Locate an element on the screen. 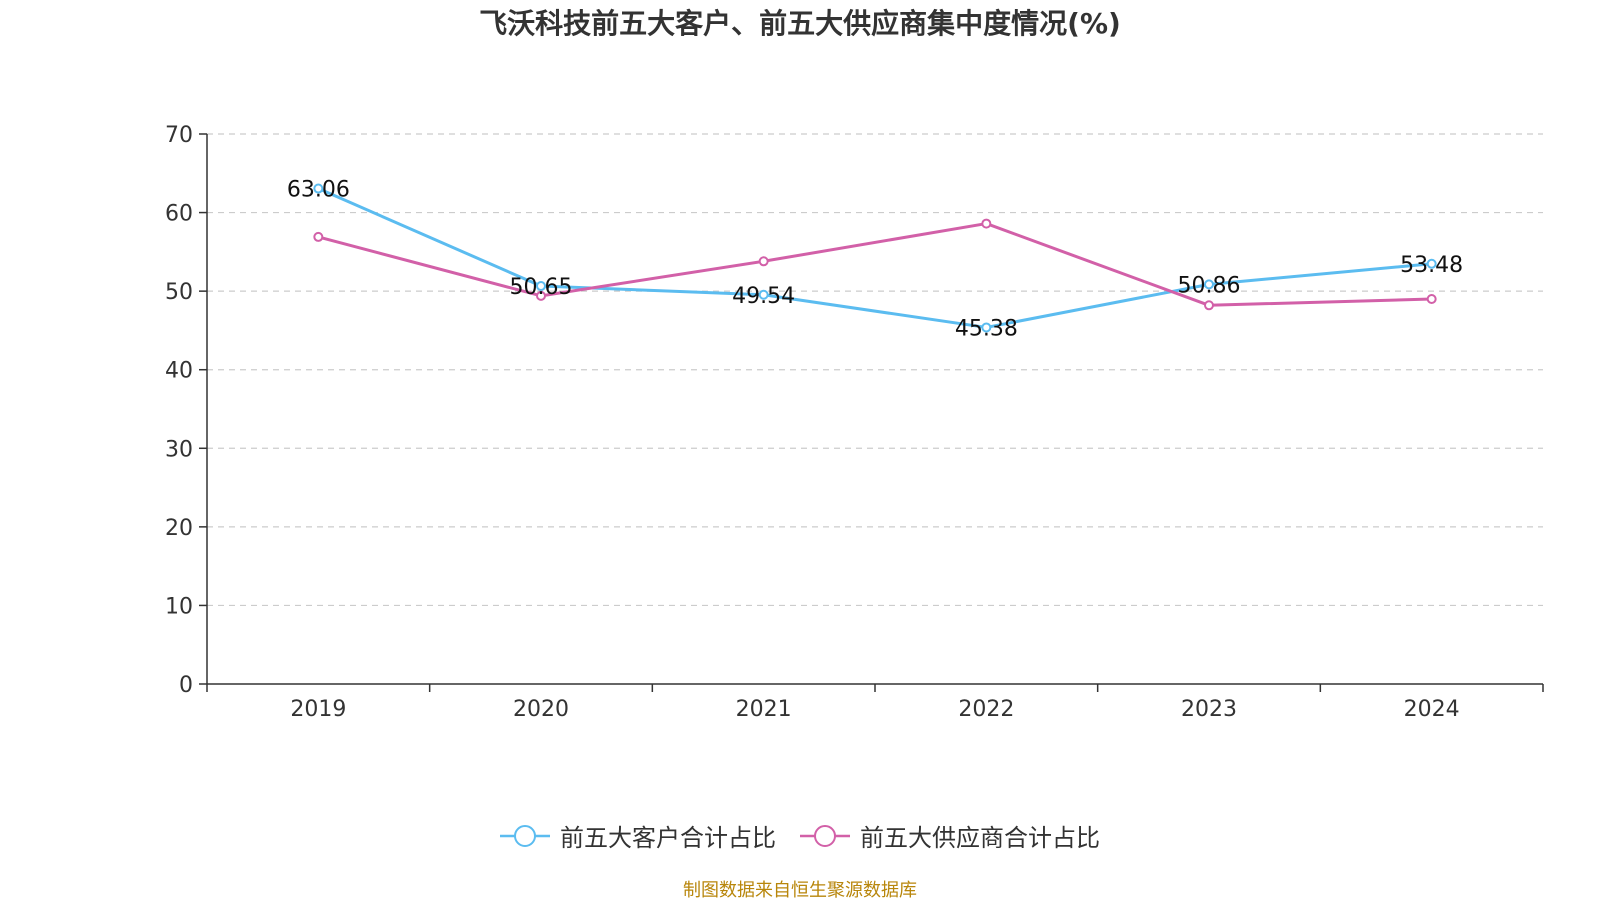  data-label: 45.38 is located at coordinates (986, 328).